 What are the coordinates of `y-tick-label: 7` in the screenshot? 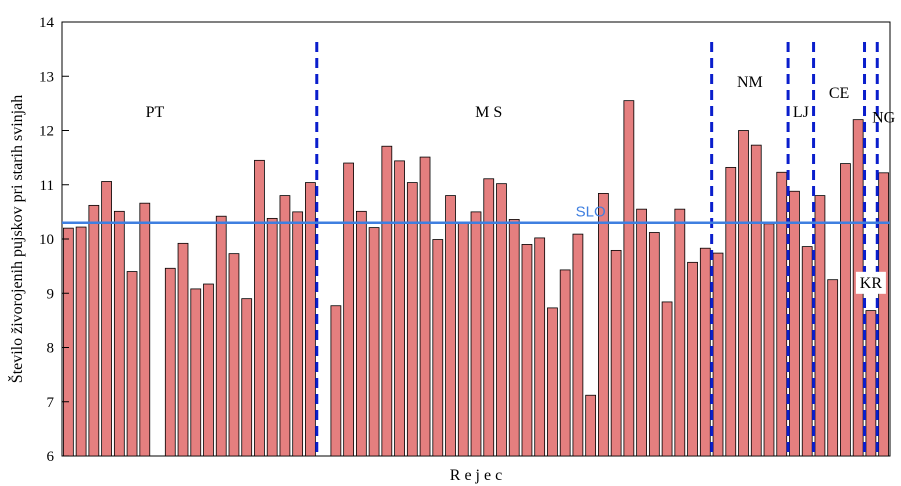 It's located at (51, 403).